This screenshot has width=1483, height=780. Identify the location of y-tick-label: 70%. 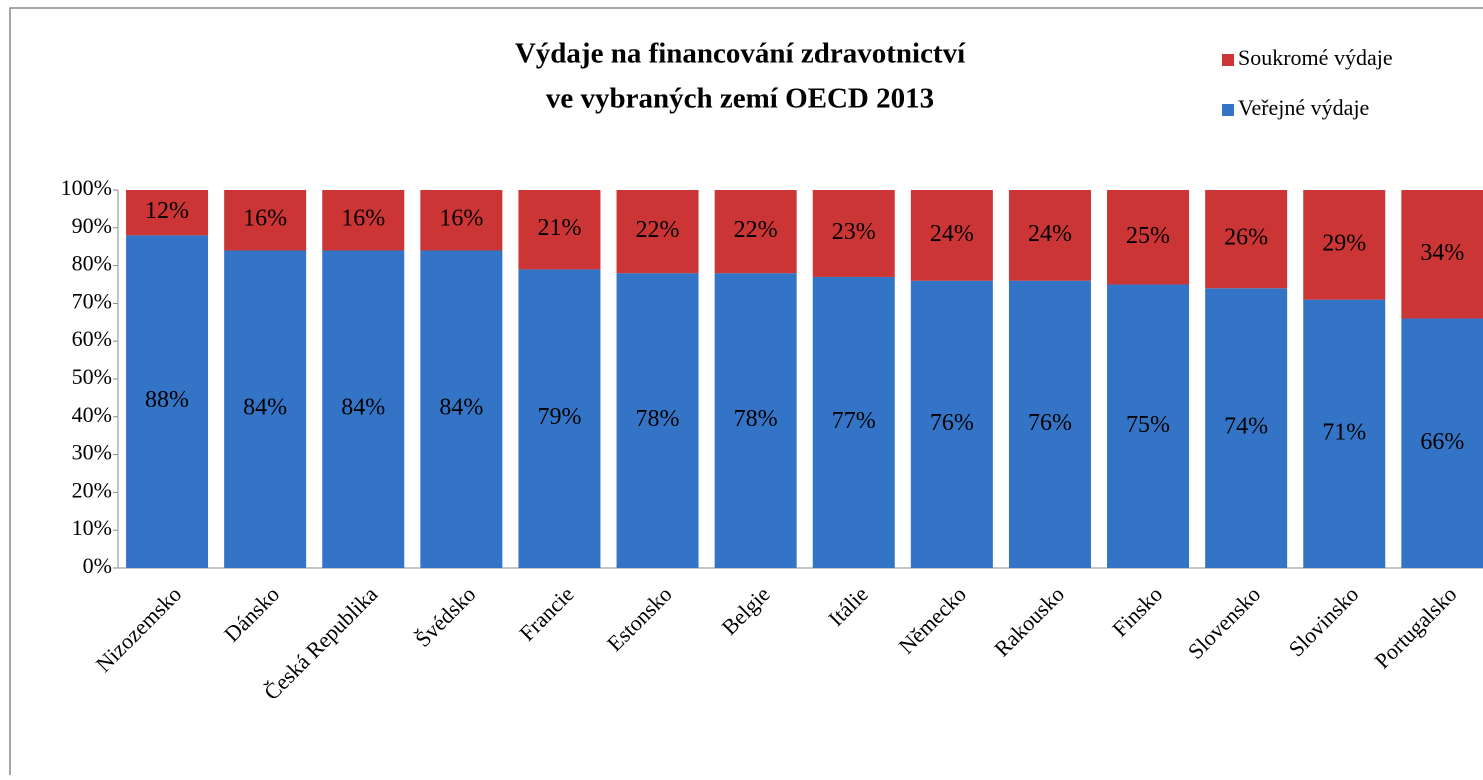
(92, 300).